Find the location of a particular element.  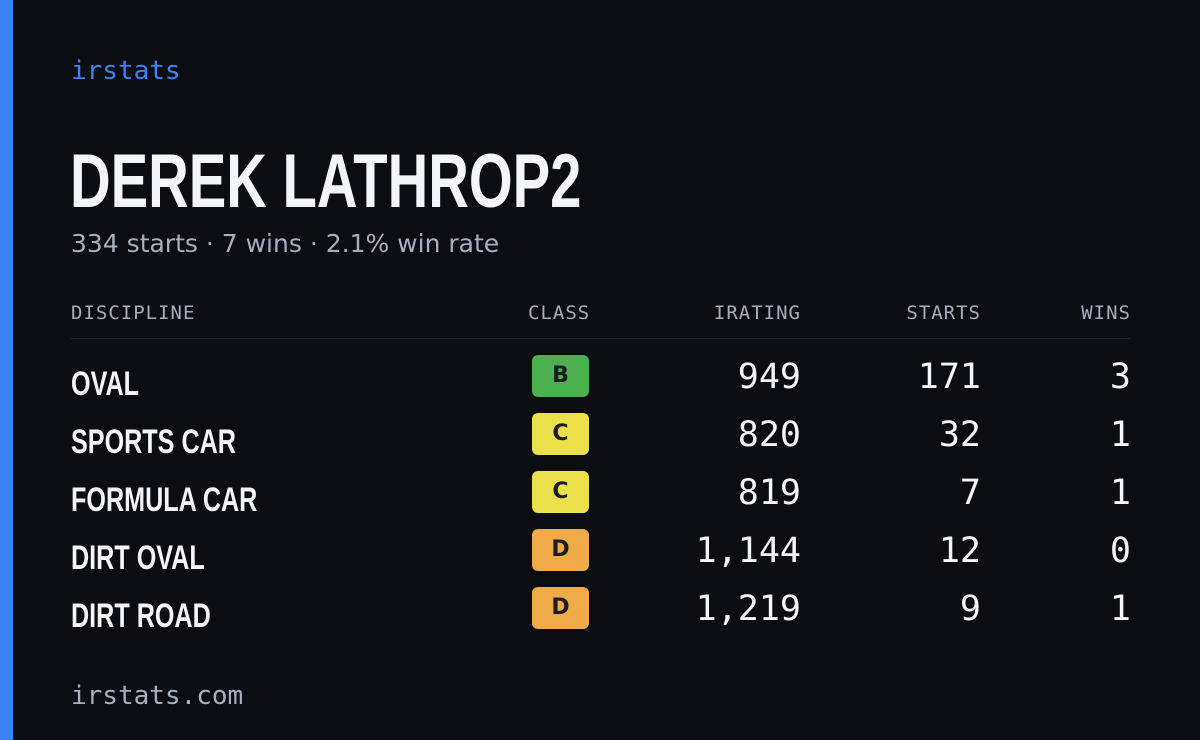

wins-value: 3 is located at coordinates (1120, 377).